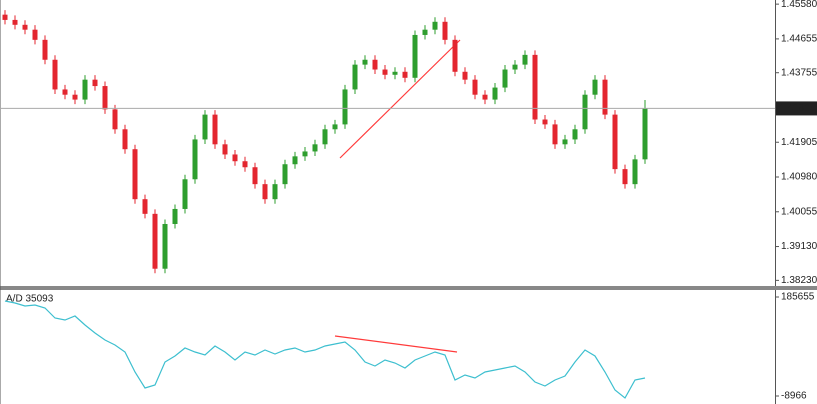 Image resolution: width=817 pixels, height=404 pixels. I want to click on y-tick-label: 185655, so click(798, 297).